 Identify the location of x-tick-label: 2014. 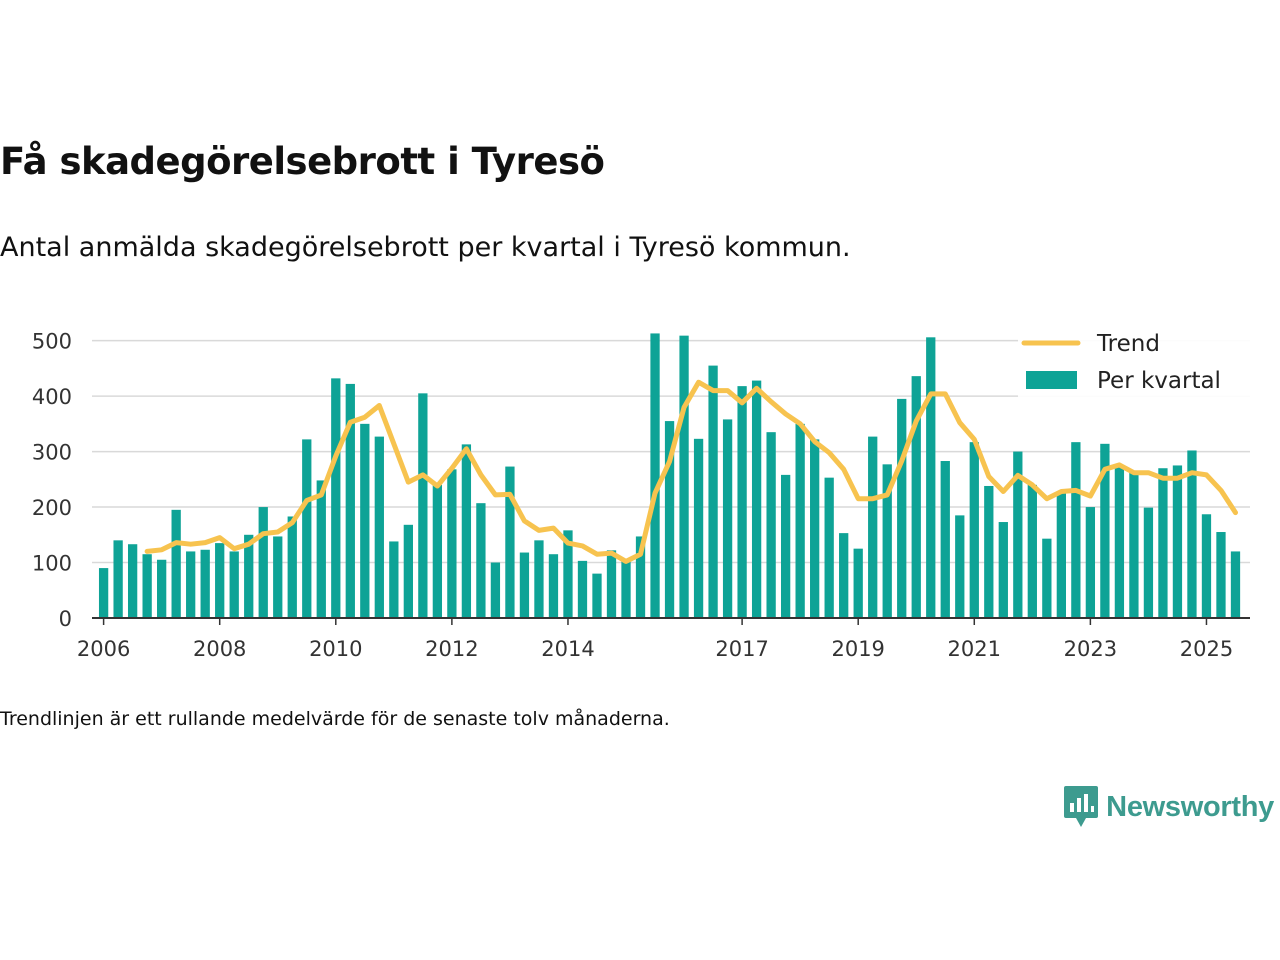
(567, 649).